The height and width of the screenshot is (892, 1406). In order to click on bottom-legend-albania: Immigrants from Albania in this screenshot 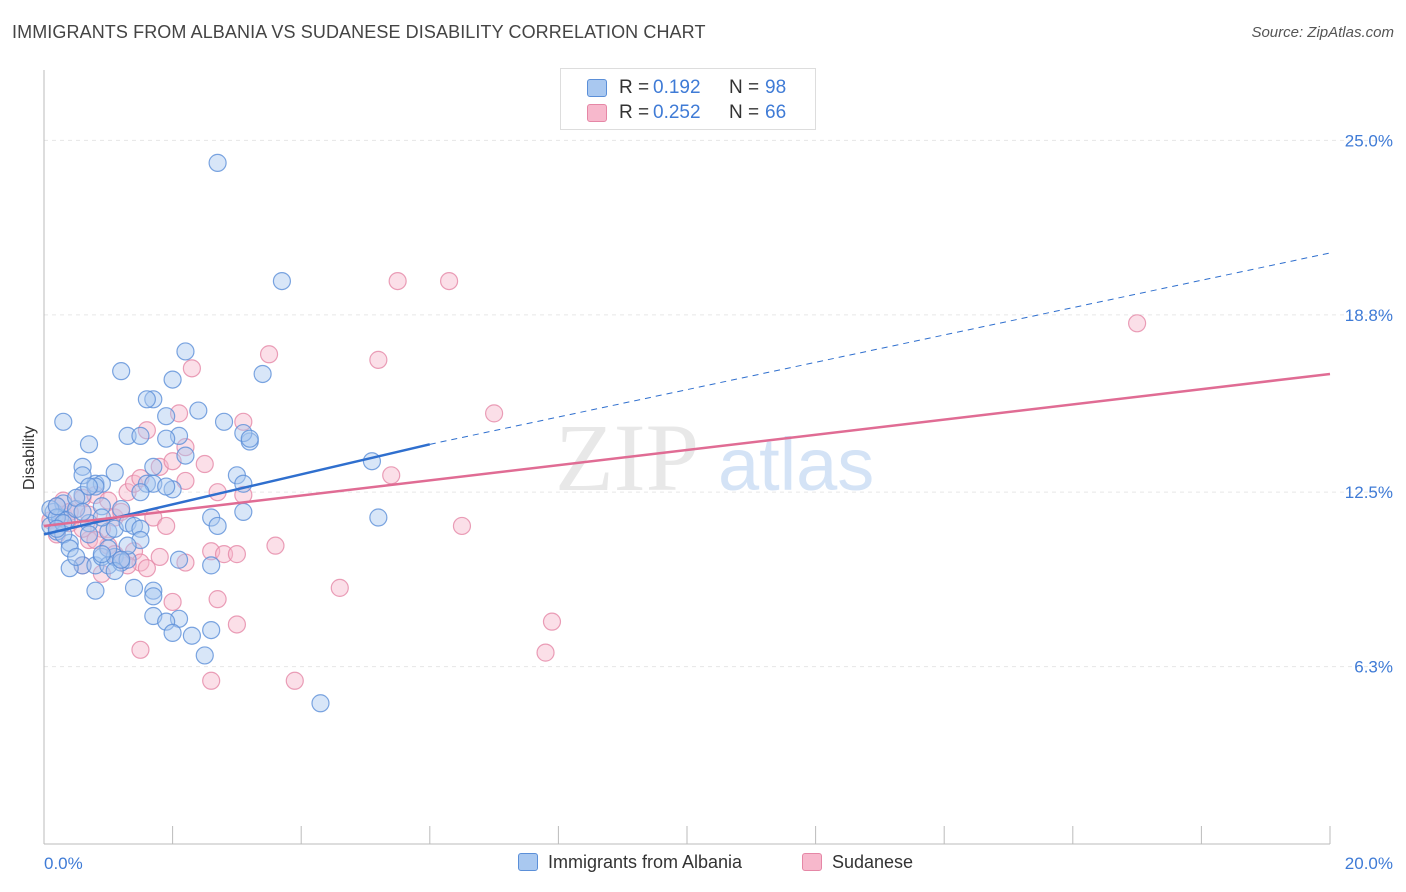, I will do `click(630, 862)`.